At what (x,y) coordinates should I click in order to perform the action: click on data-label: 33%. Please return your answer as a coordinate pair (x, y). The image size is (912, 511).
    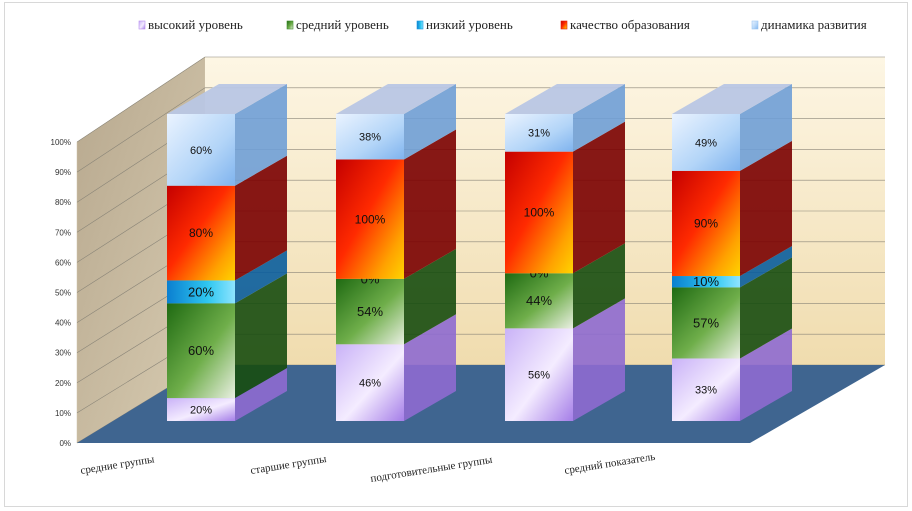
    Looking at the image, I should click on (706, 391).